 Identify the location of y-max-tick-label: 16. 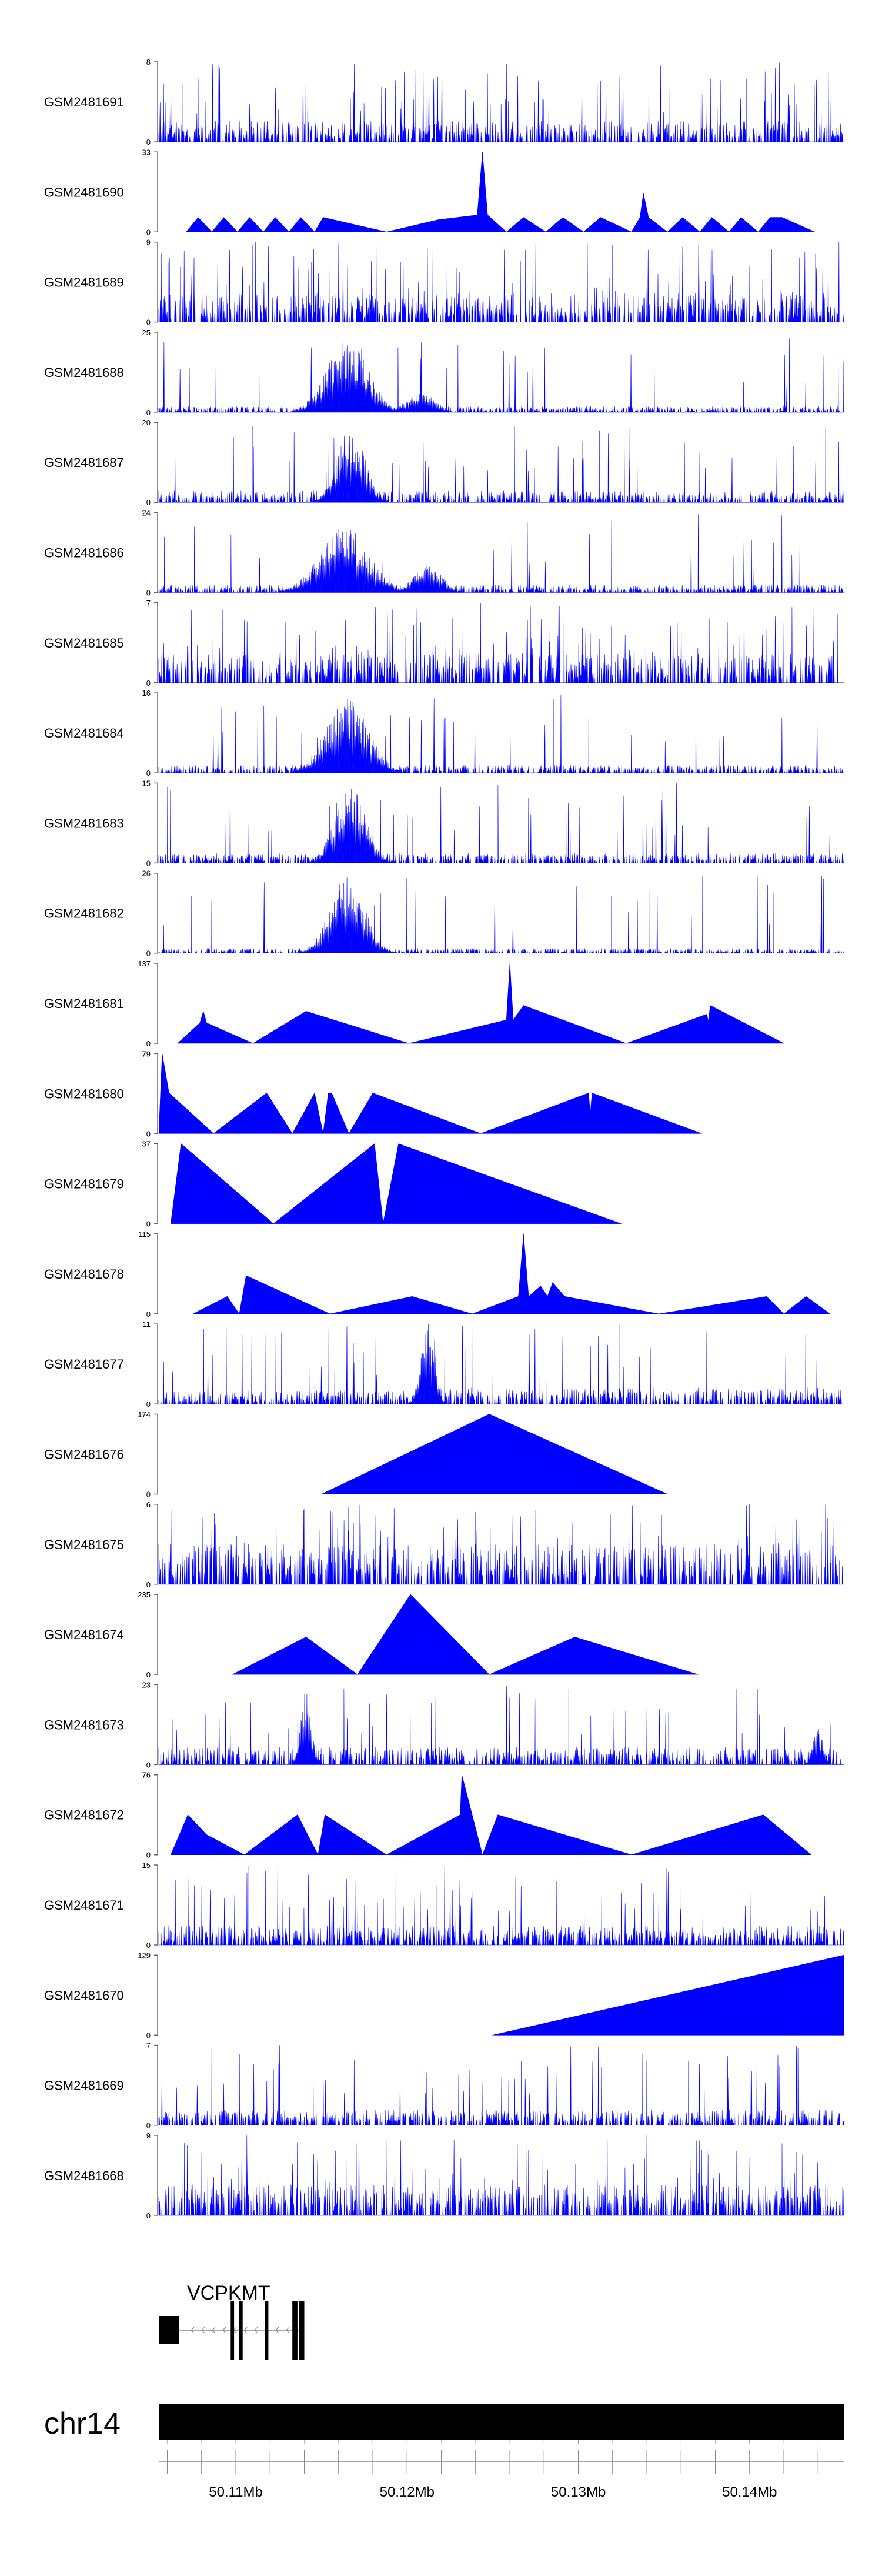
(146, 693).